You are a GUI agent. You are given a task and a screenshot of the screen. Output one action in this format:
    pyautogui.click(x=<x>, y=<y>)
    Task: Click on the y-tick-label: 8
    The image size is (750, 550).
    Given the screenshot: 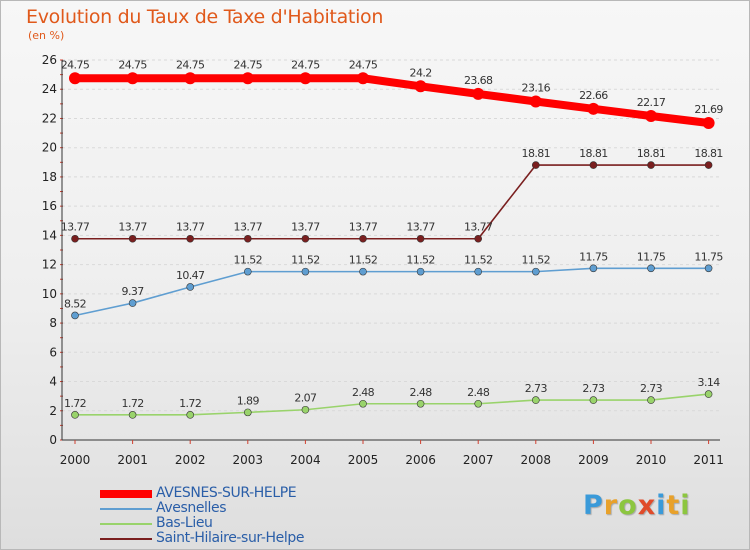 What is the action you would take?
    pyautogui.click(x=53, y=323)
    